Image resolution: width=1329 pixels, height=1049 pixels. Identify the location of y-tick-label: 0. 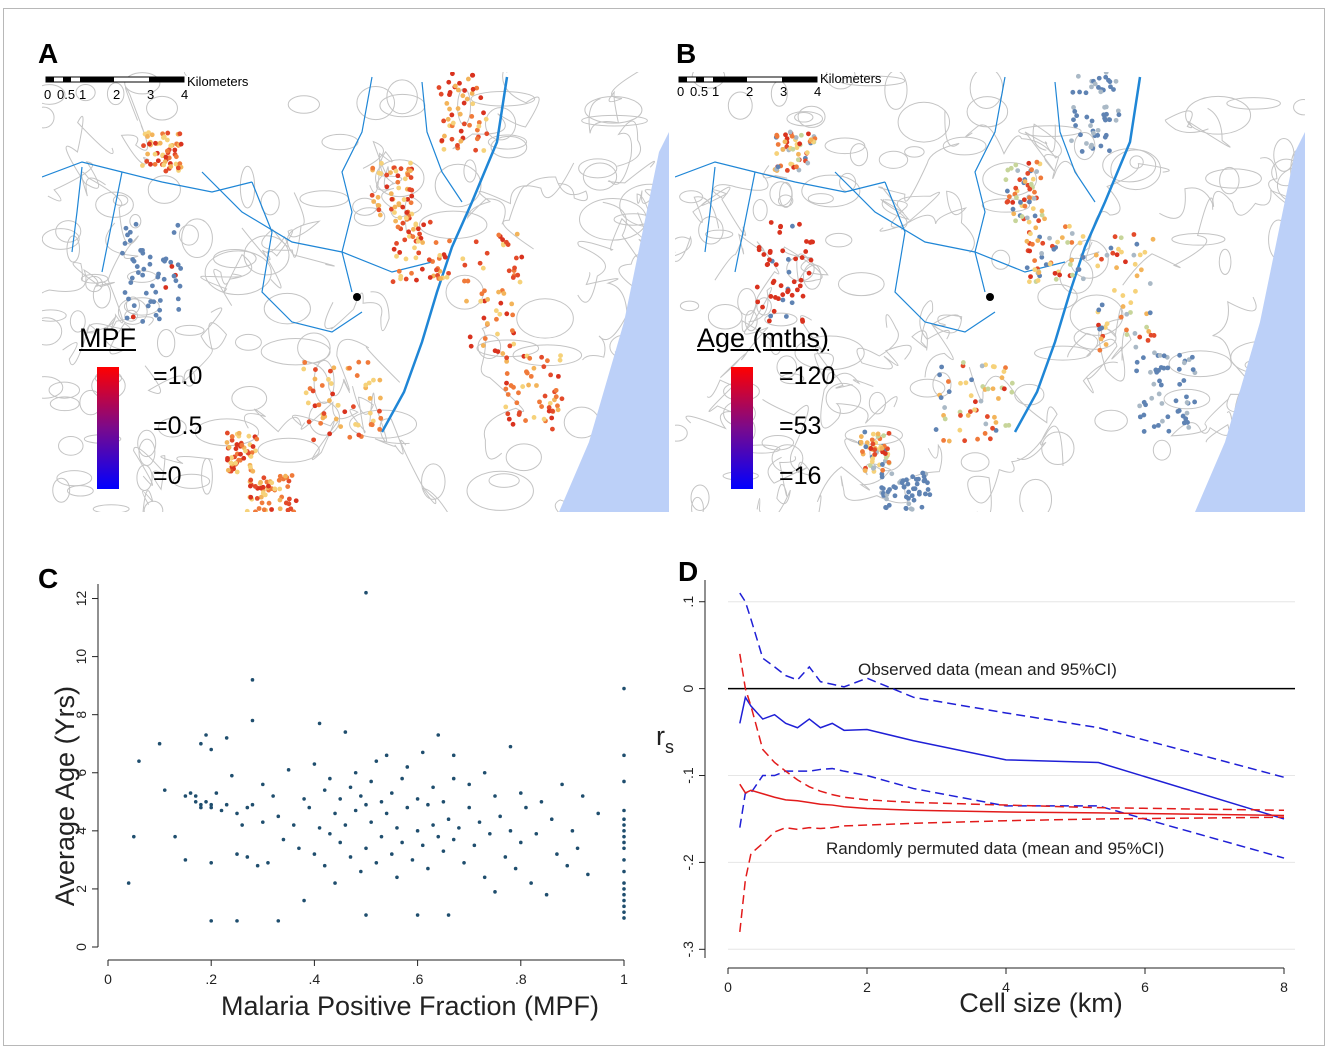
(81, 947).